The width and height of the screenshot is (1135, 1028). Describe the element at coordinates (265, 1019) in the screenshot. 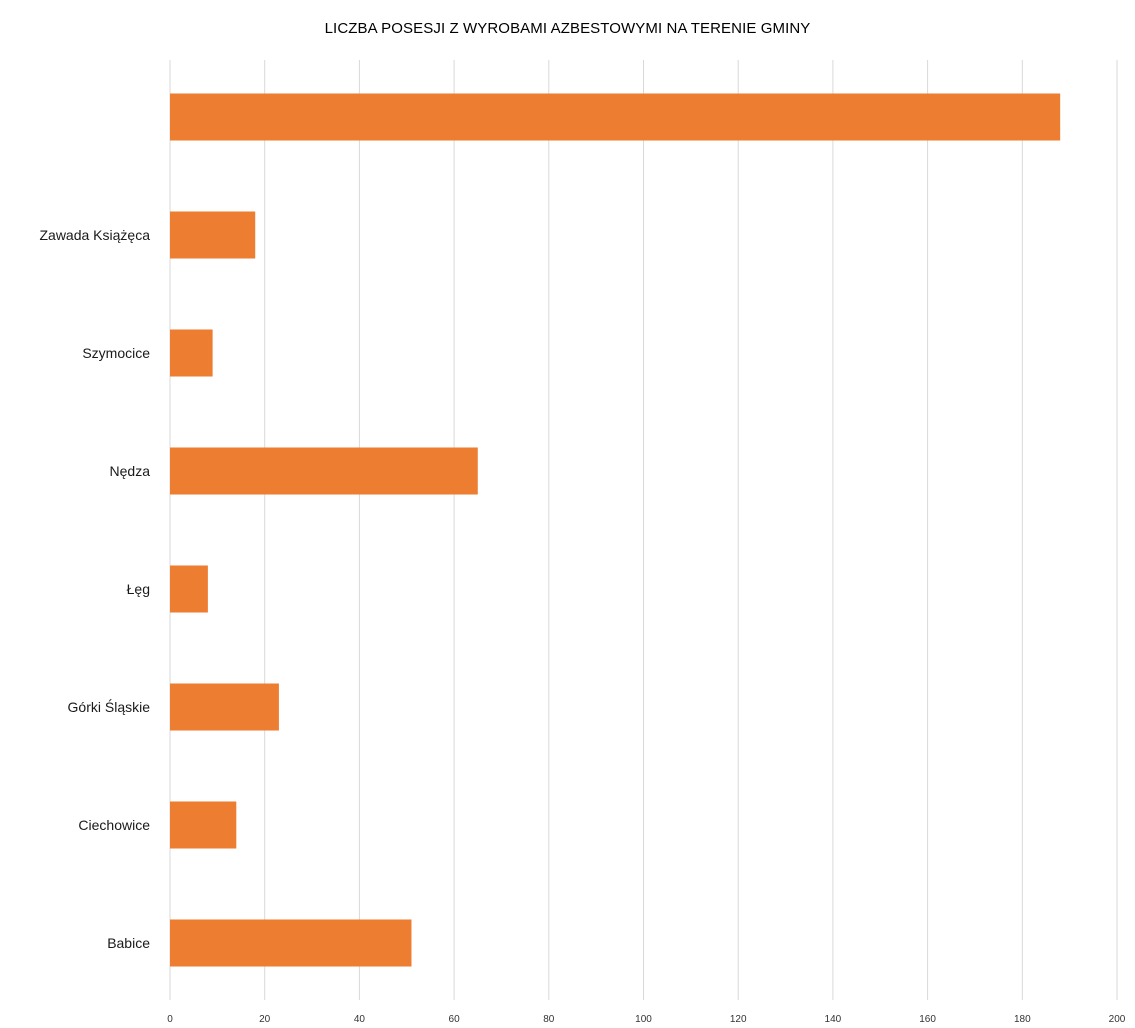

I see `x-tick-label: 20` at that location.